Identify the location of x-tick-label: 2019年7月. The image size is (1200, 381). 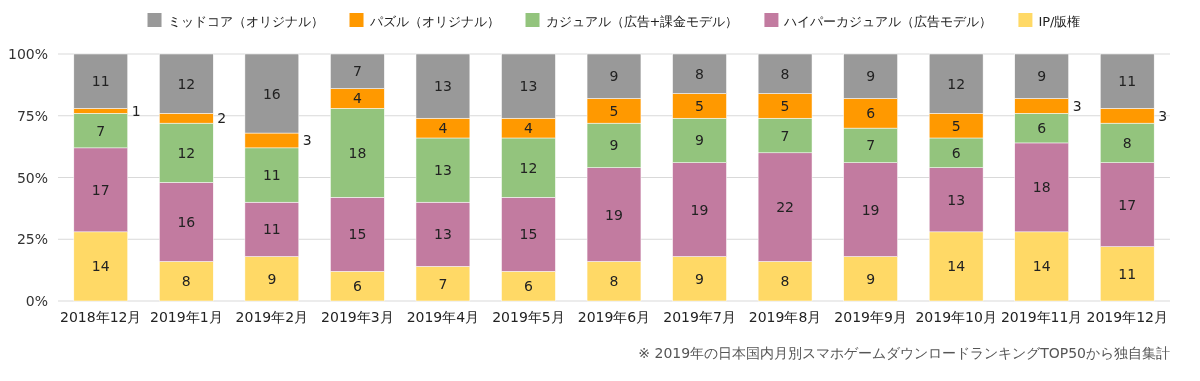
(699, 317).